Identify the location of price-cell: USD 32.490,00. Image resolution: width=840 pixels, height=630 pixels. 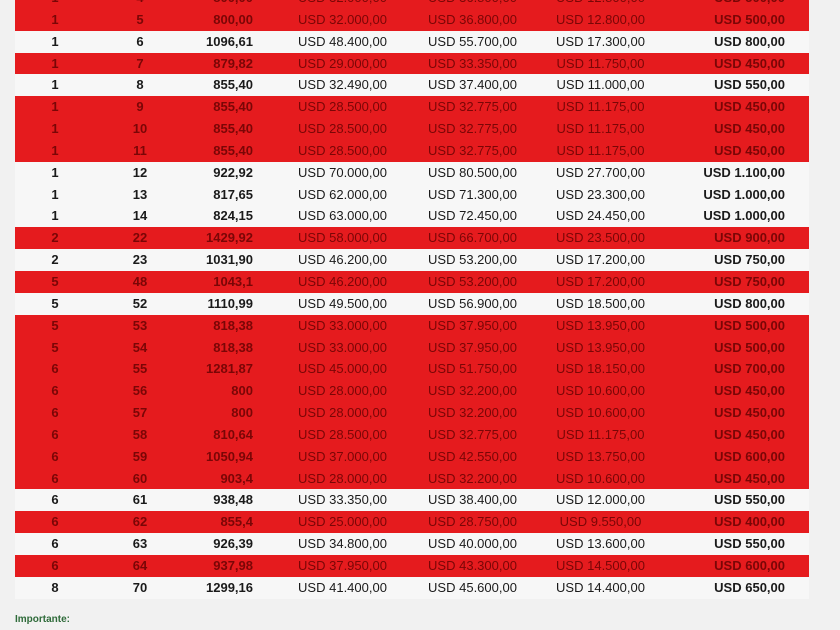
(342, 85).